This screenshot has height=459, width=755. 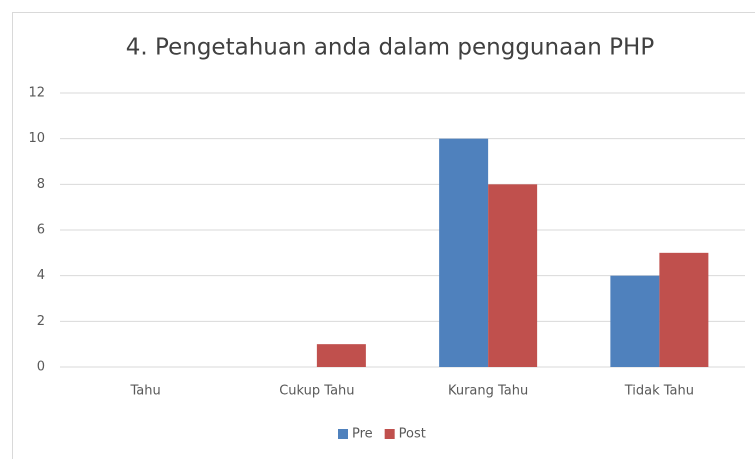 I want to click on y-tick-label: 0, so click(x=41, y=367).